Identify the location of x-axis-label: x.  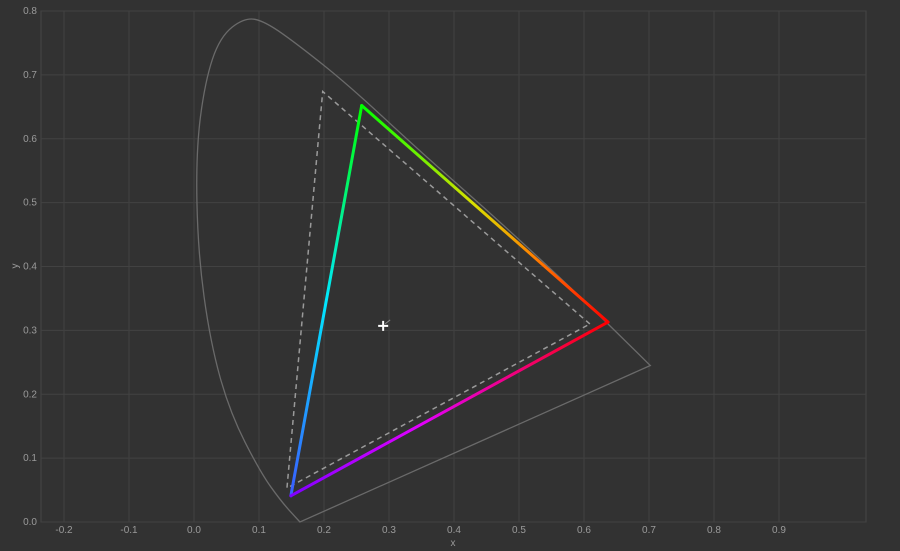
(453, 543).